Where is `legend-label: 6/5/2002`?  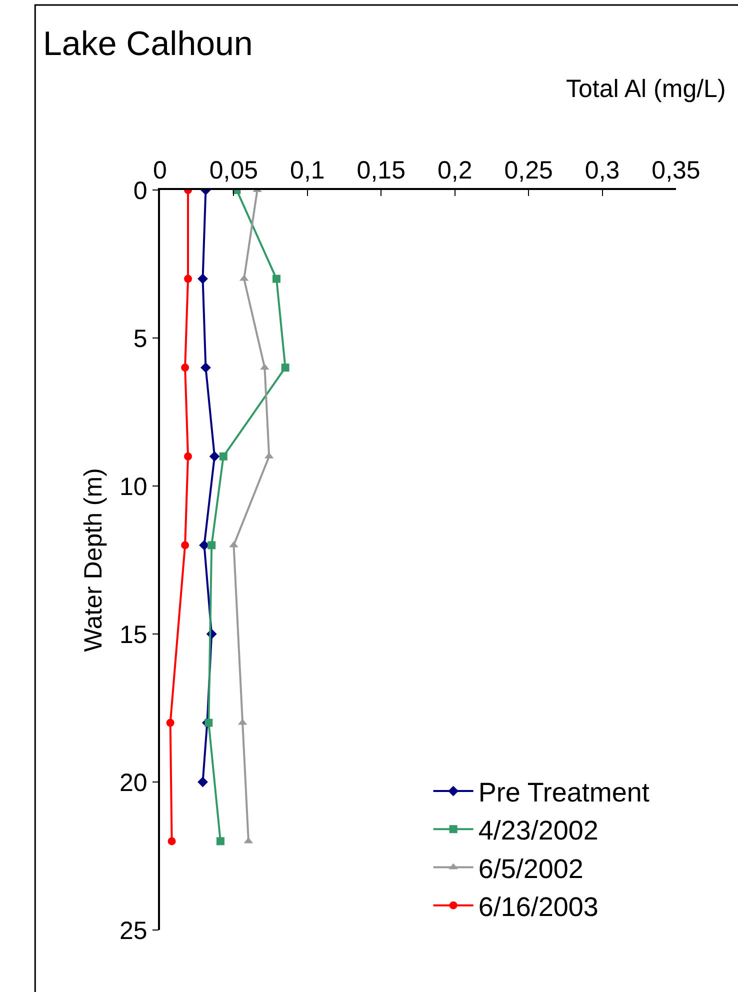
legend-label: 6/5/2002 is located at coordinates (531, 869).